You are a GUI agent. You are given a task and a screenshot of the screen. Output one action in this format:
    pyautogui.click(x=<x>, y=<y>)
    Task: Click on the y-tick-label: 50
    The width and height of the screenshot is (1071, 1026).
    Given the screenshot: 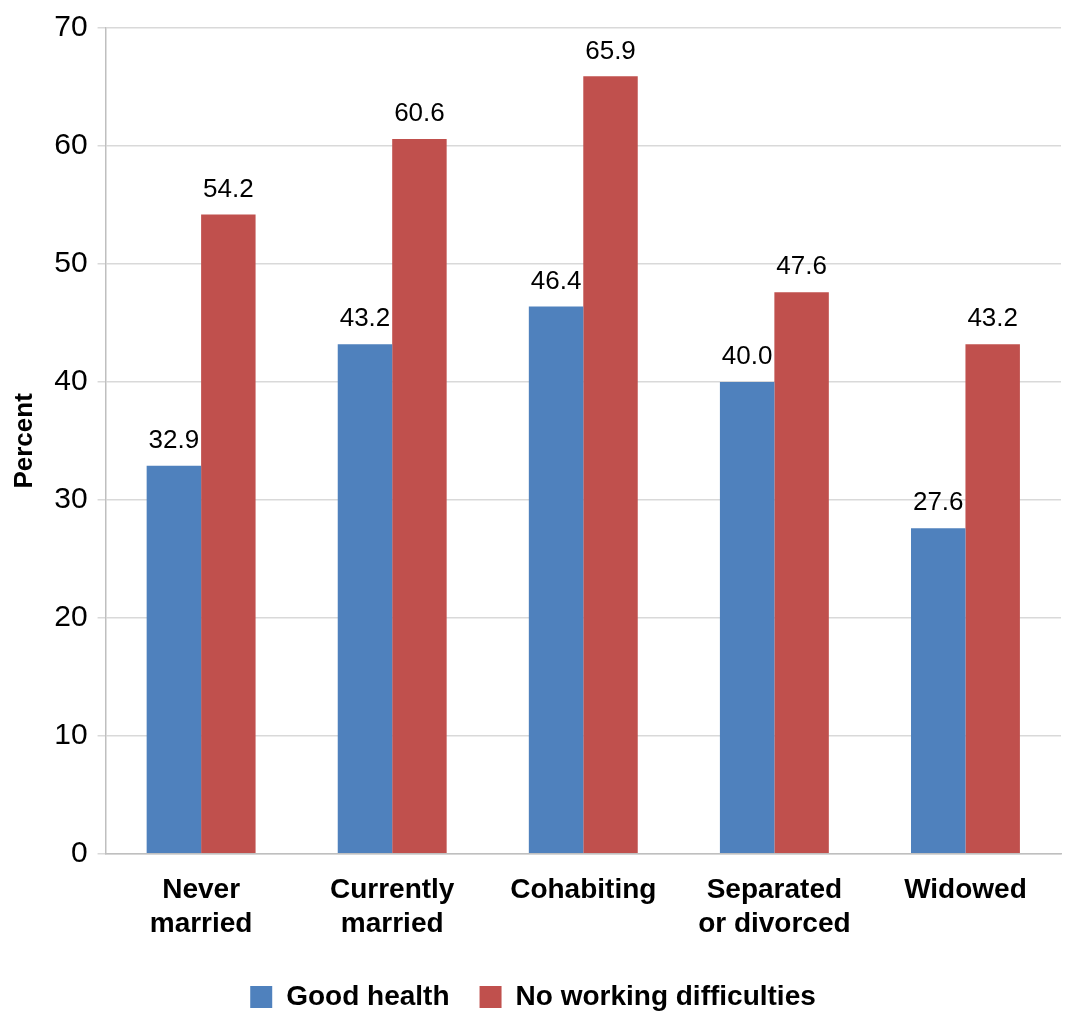 What is the action you would take?
    pyautogui.click(x=71, y=262)
    